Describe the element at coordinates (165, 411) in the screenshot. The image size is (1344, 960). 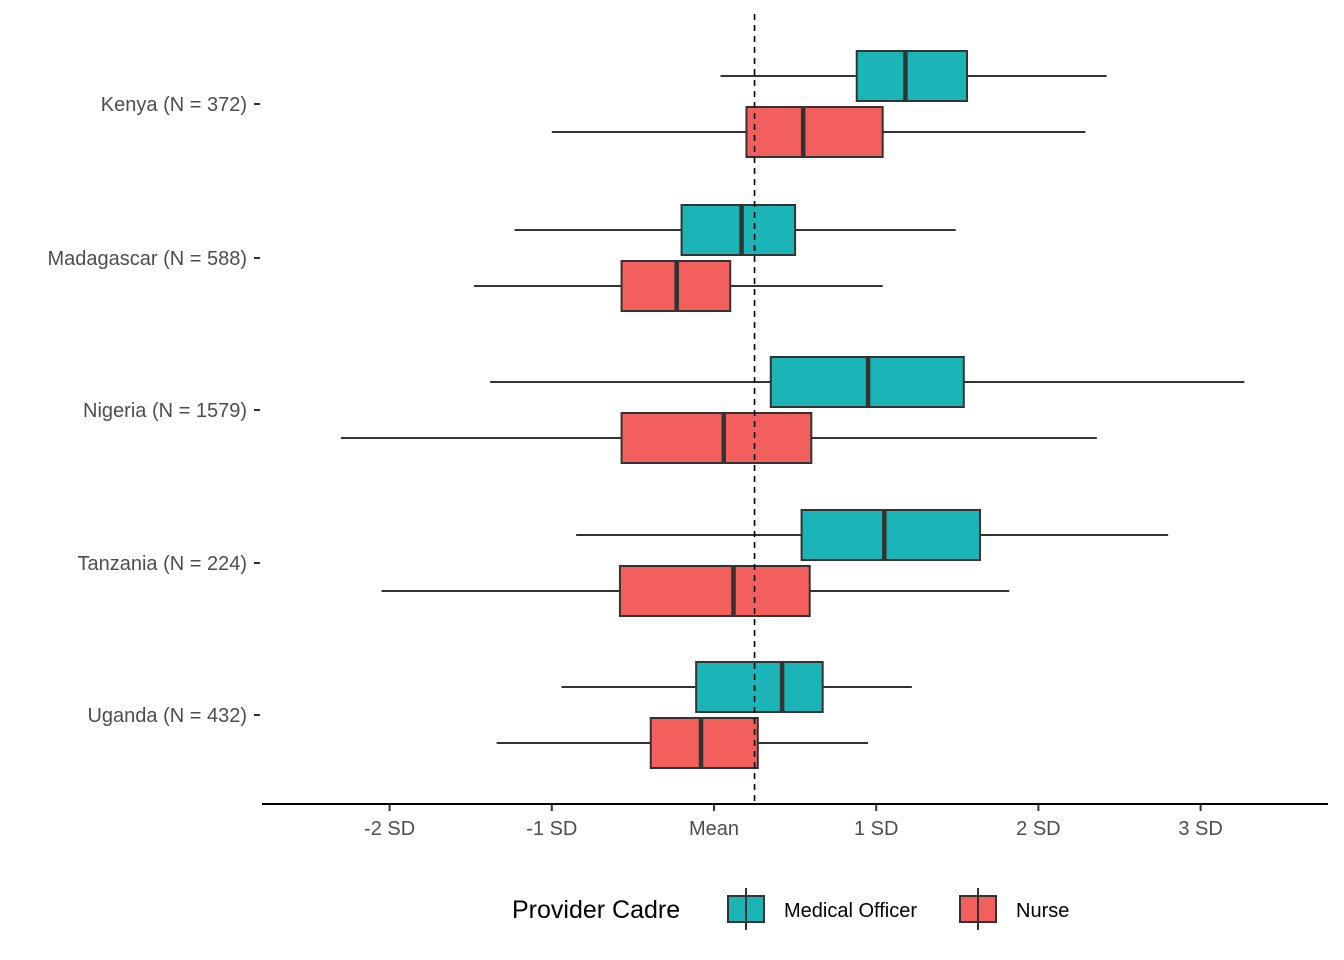
I see `y-tick-label: Nigeria (N = 1579)` at that location.